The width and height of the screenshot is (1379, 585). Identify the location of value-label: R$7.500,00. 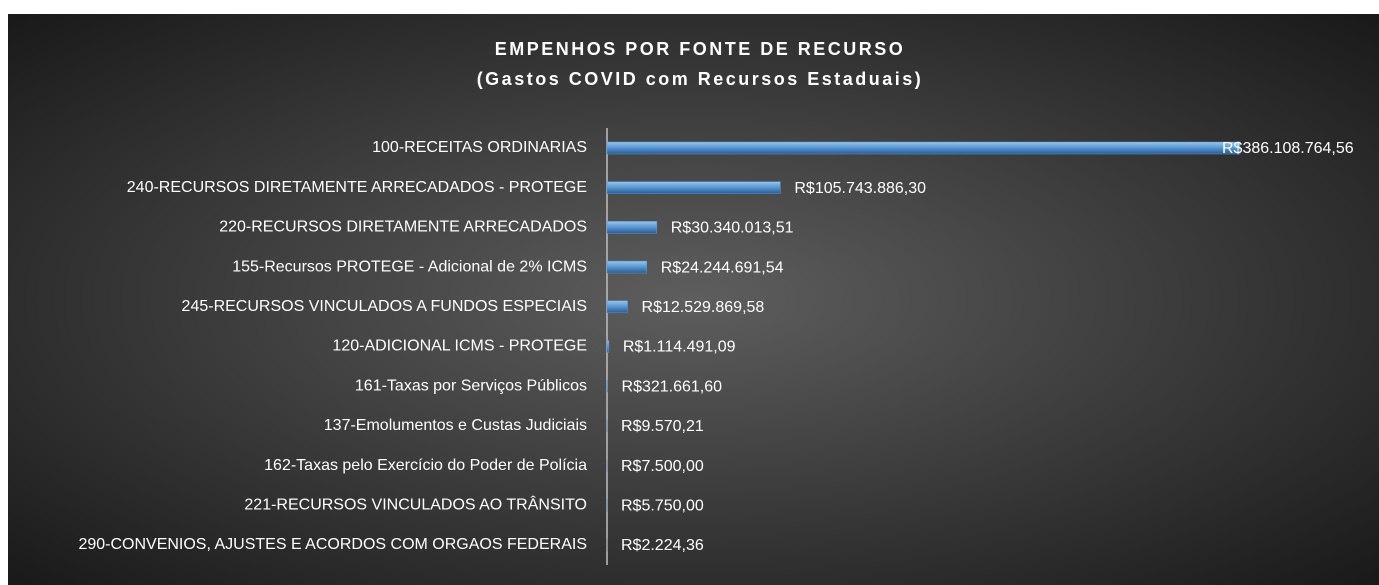
(662, 466).